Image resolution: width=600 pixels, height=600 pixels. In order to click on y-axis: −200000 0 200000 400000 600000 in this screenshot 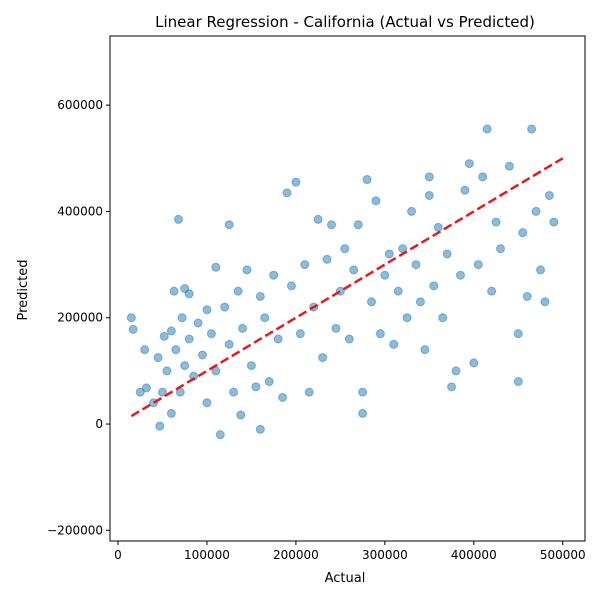, I will do `click(78, 317)`.